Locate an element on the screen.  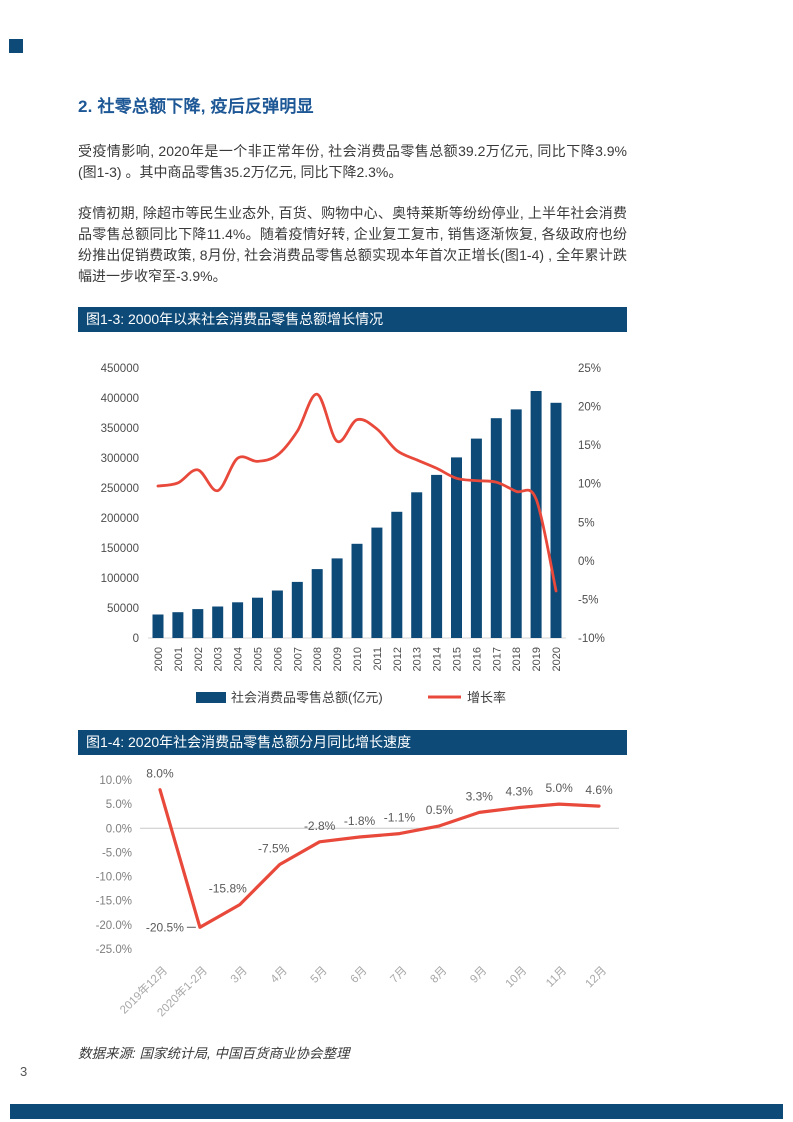
right-axis-tick: -5% is located at coordinates (588, 600).